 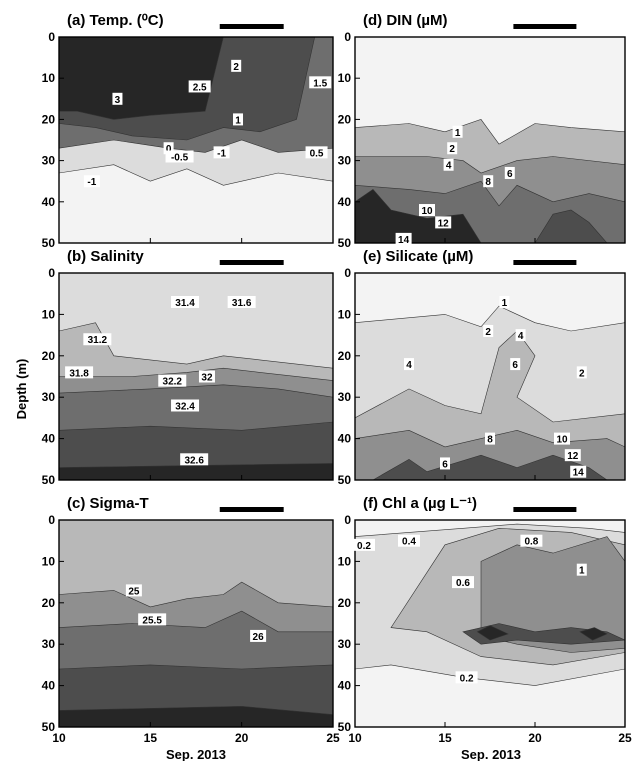 I want to click on contour-field-a, so click(x=196, y=140).